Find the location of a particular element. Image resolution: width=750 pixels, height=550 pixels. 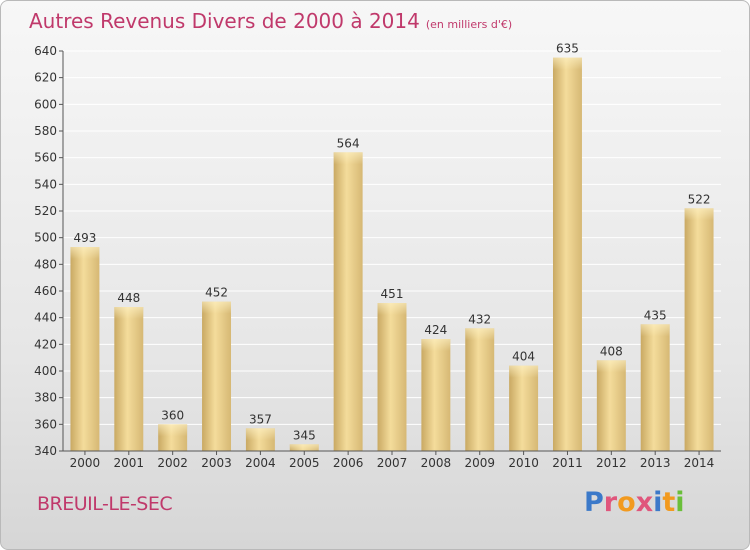

data-label: 448 is located at coordinates (128, 298).